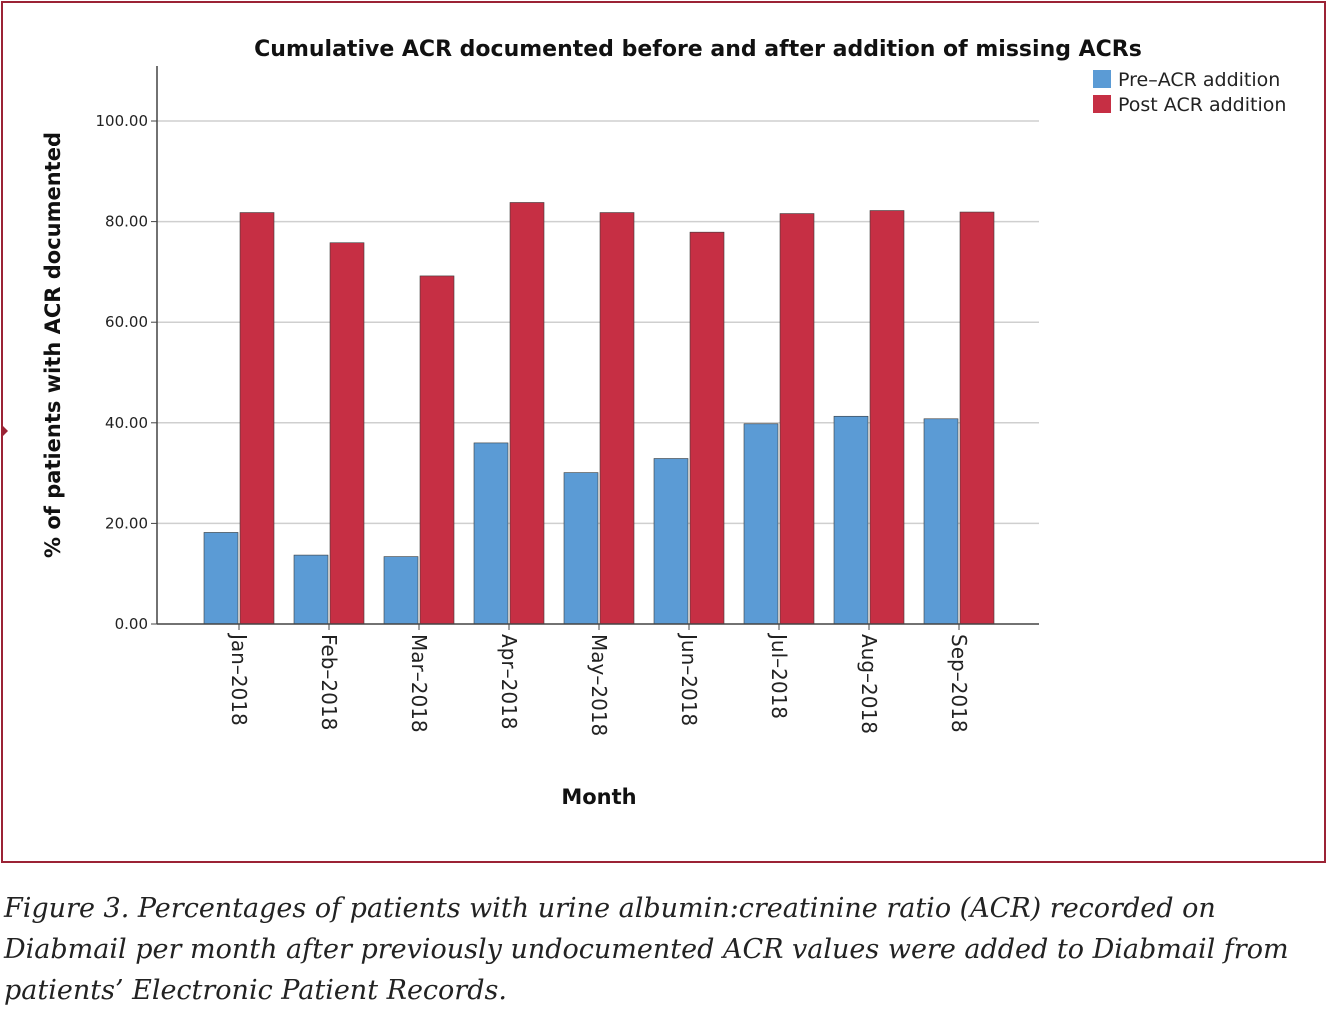 The height and width of the screenshot is (1014, 1330). Describe the element at coordinates (598, 797) in the screenshot. I see `x-axis-label: Month` at that location.